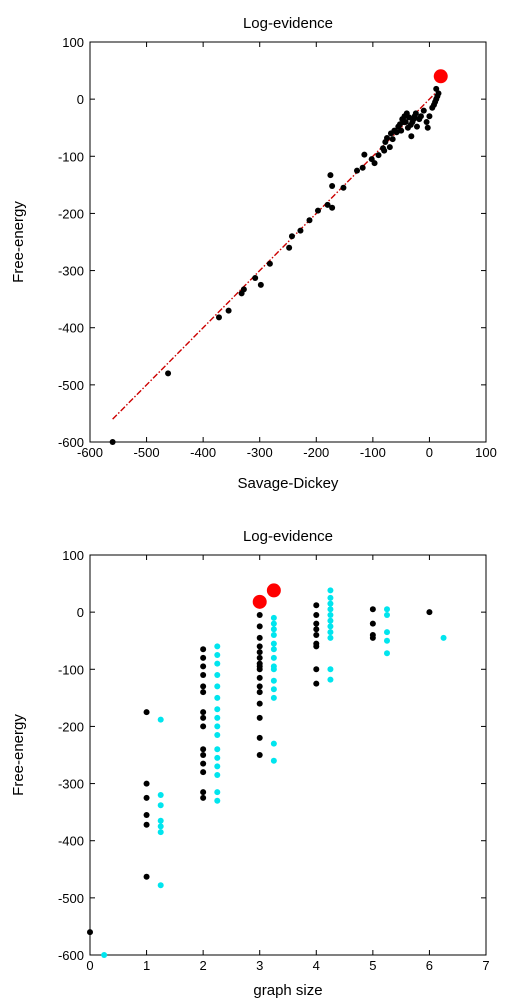 This screenshot has width=507, height=1000. What do you see at coordinates (90, 452) in the screenshot?
I see `x-tick-label: -600` at bounding box center [90, 452].